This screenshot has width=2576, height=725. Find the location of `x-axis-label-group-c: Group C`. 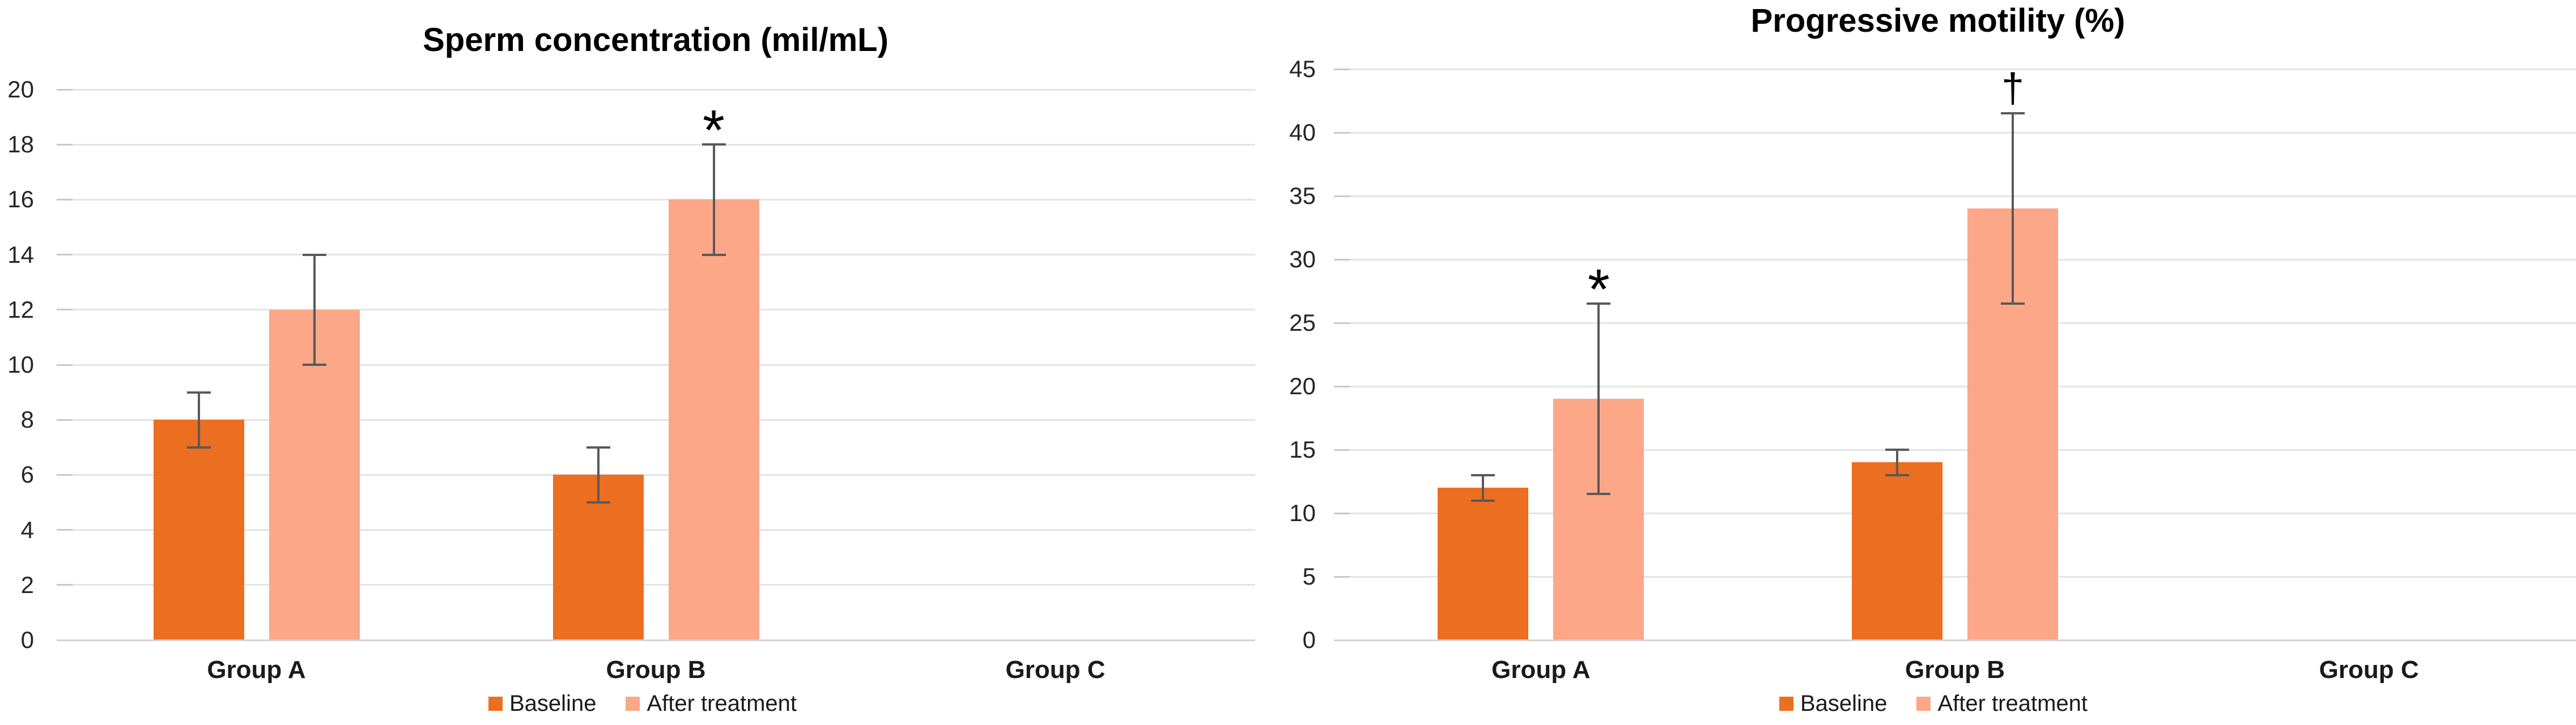

x-axis-label-group-c: Group C is located at coordinates (1055, 670).